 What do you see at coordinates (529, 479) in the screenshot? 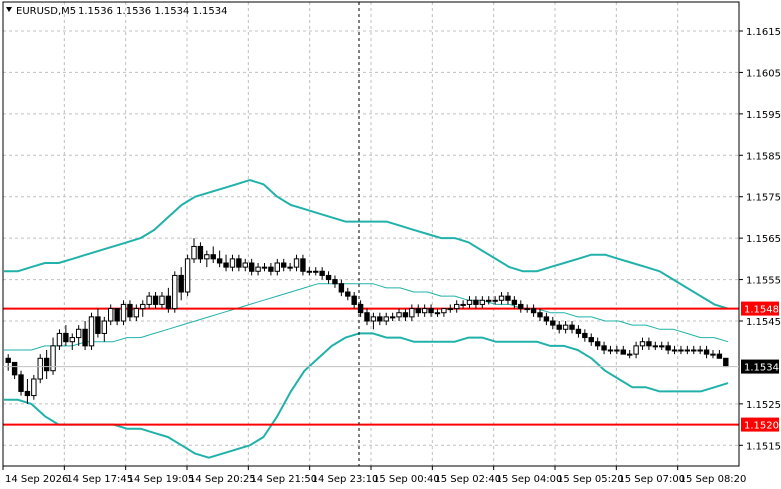
I see `x-tick-label: 15 Sep 04:00` at bounding box center [529, 479].